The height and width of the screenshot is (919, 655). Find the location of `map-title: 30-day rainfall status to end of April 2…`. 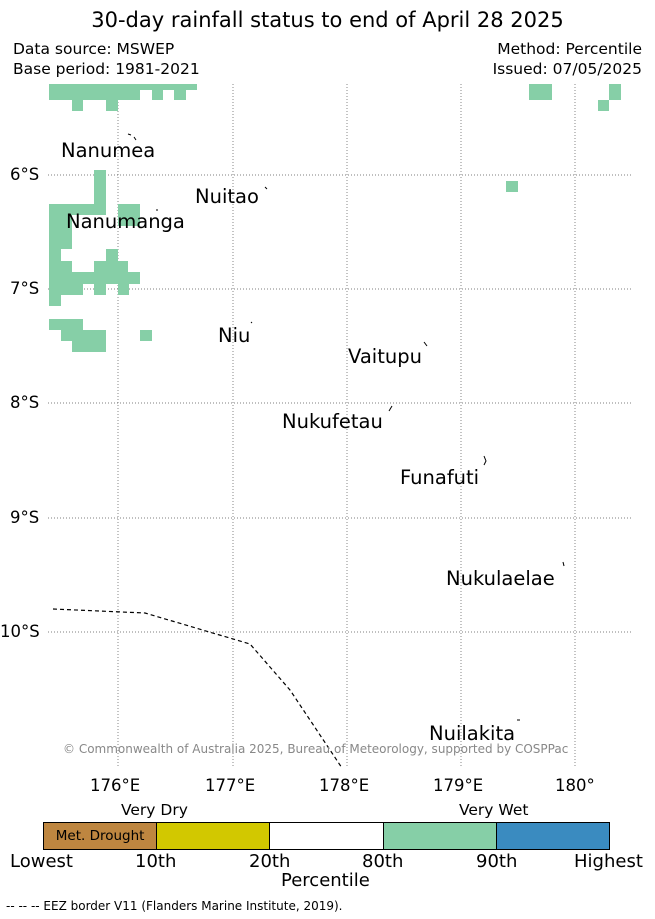

map-title: 30-day rainfall status to end of April 2… is located at coordinates (327, 20).